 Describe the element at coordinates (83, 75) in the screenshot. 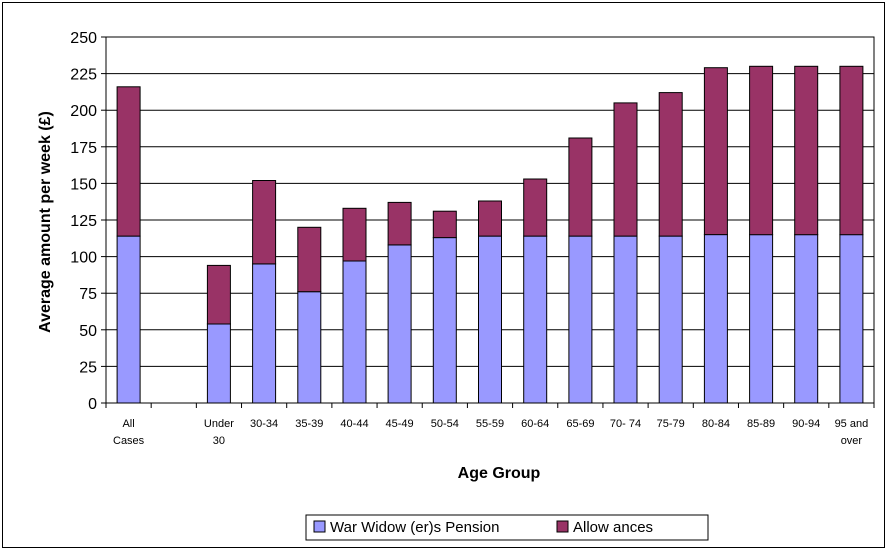

I see `y-tick-label: 225` at that location.